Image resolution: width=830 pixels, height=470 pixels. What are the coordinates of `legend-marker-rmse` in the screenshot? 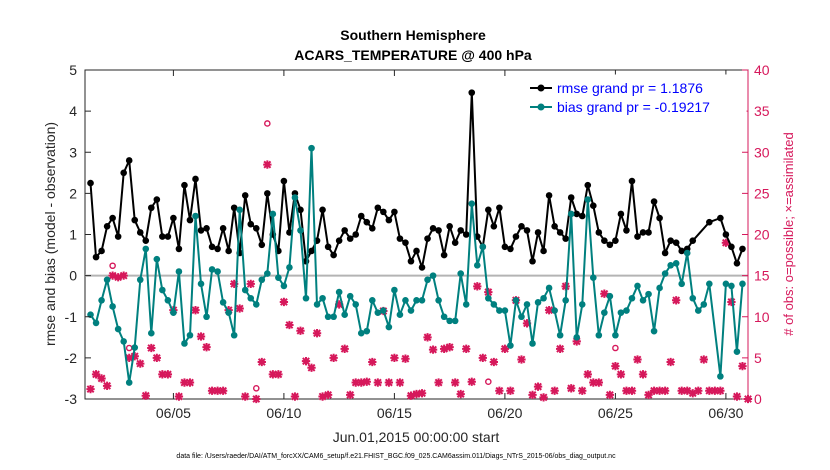 It's located at (541, 88).